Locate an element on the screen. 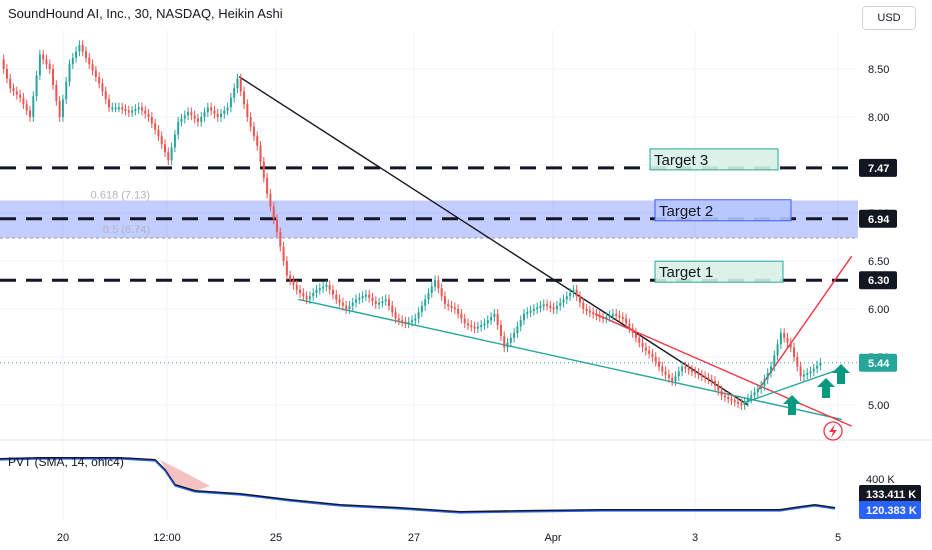 The width and height of the screenshot is (932, 550). support-trendline is located at coordinates (570, 359).